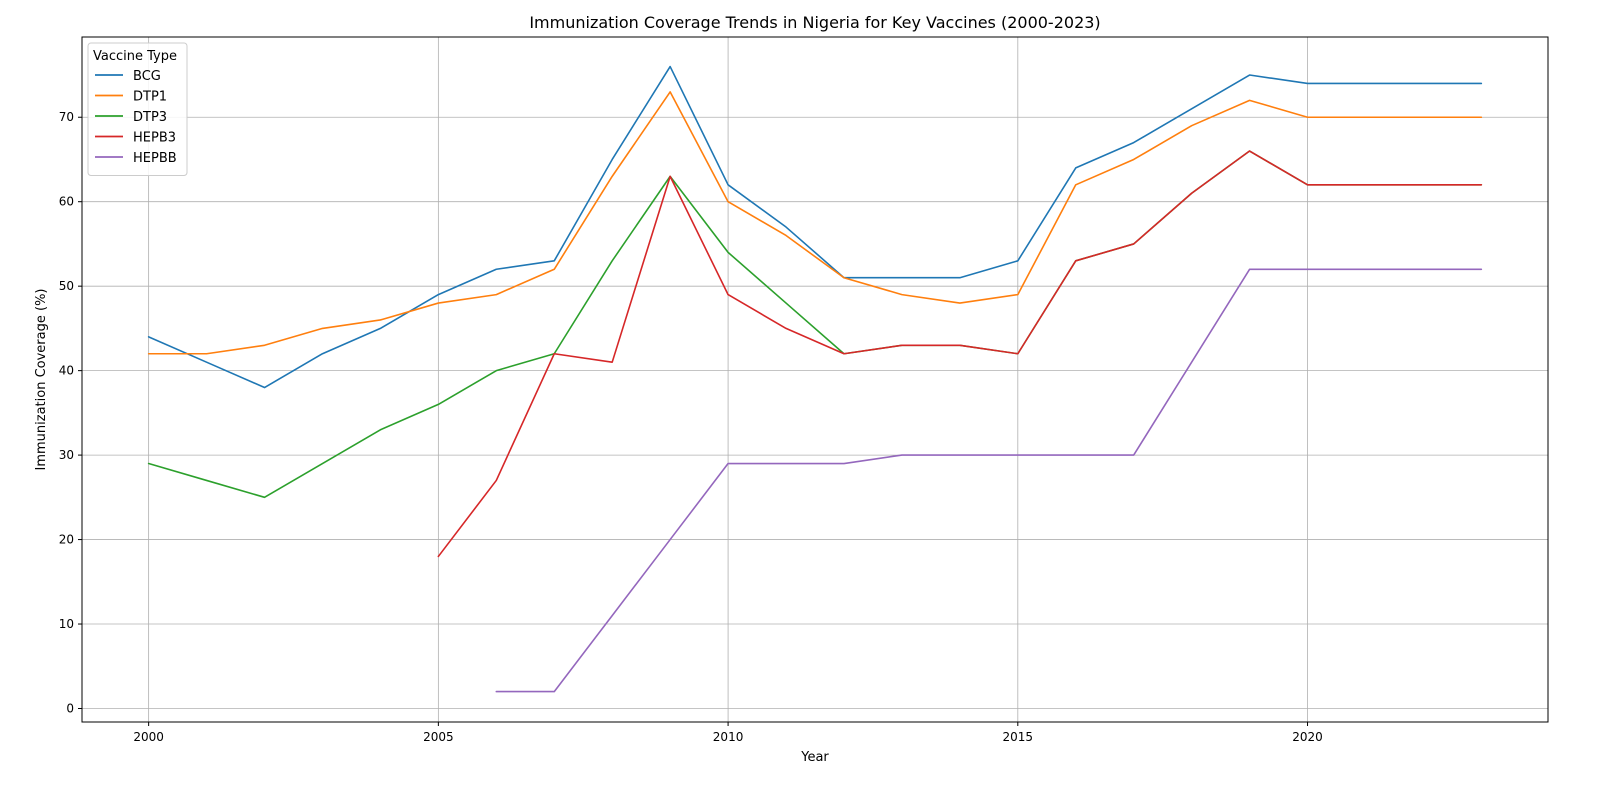  I want to click on y-tick-label: 60, so click(66, 202).